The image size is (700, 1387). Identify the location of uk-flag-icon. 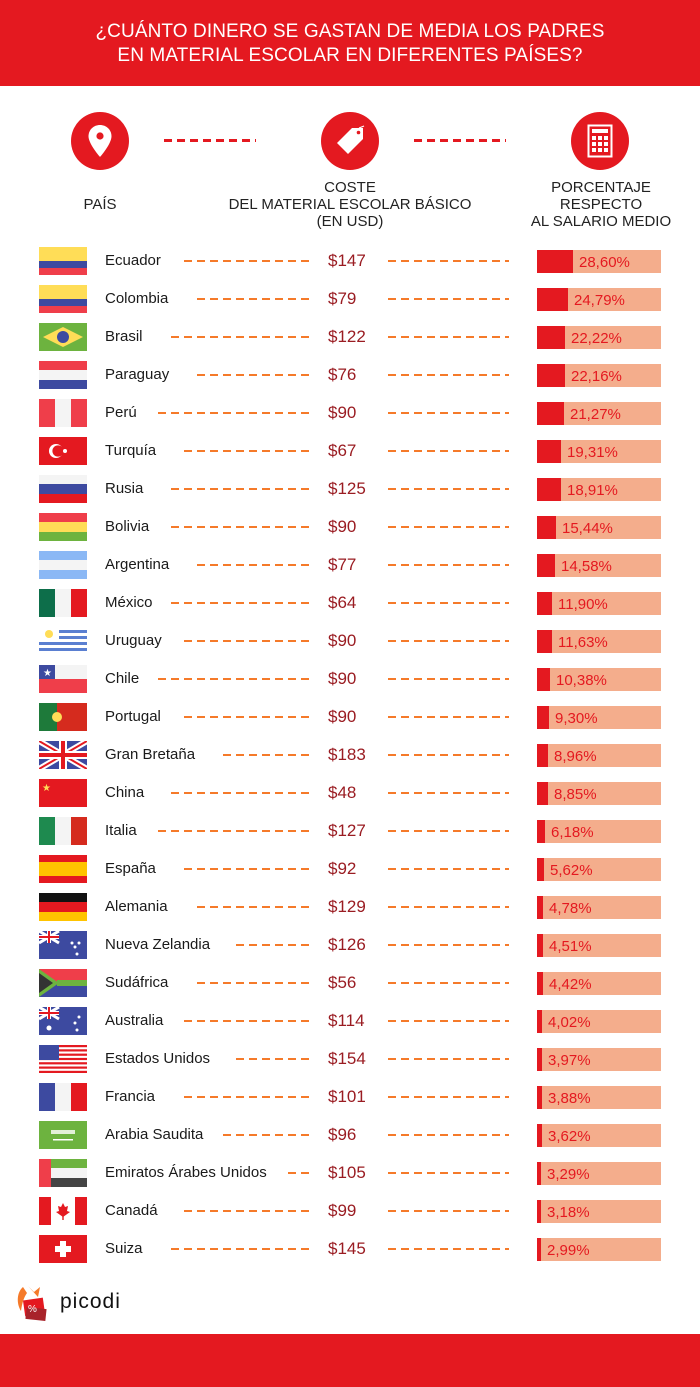
(63, 755).